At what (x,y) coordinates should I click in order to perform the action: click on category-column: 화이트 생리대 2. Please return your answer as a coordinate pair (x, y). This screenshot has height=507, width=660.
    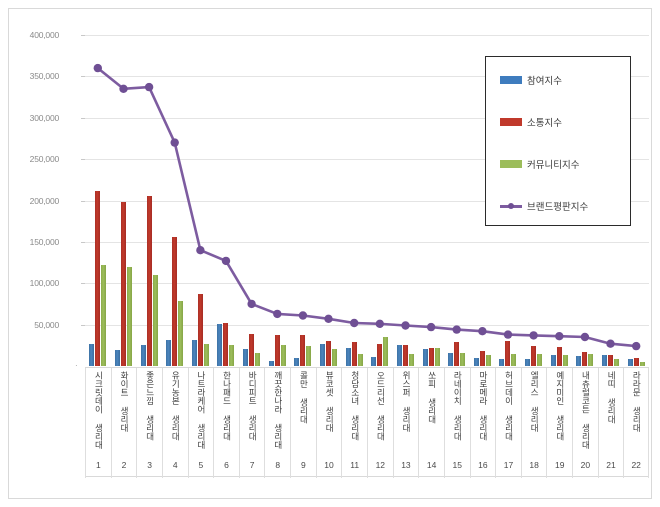
    Looking at the image, I should click on (123, 423).